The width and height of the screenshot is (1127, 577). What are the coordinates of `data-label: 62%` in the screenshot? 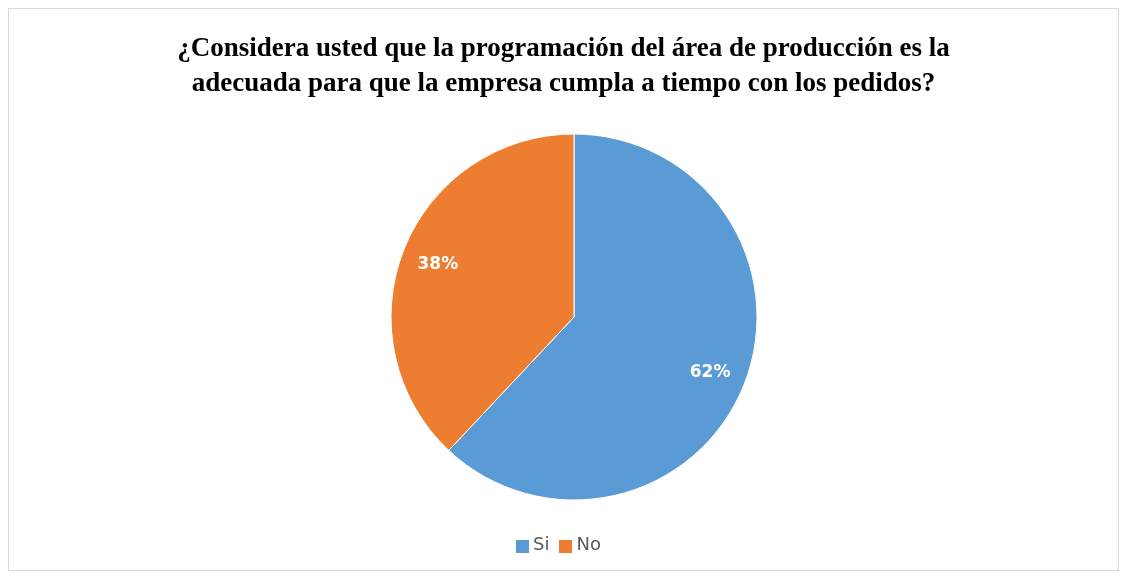 It's located at (710, 370).